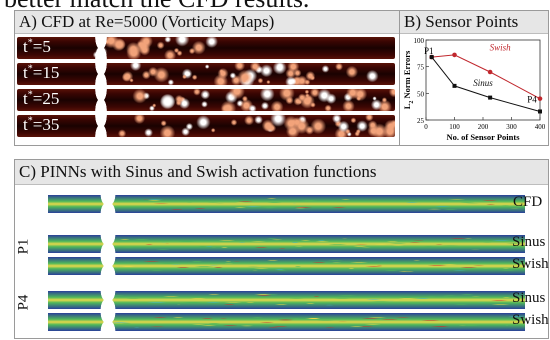 This screenshot has height=340, width=550. Describe the element at coordinates (421, 94) in the screenshot. I see `y-tick-label: 50` at that location.